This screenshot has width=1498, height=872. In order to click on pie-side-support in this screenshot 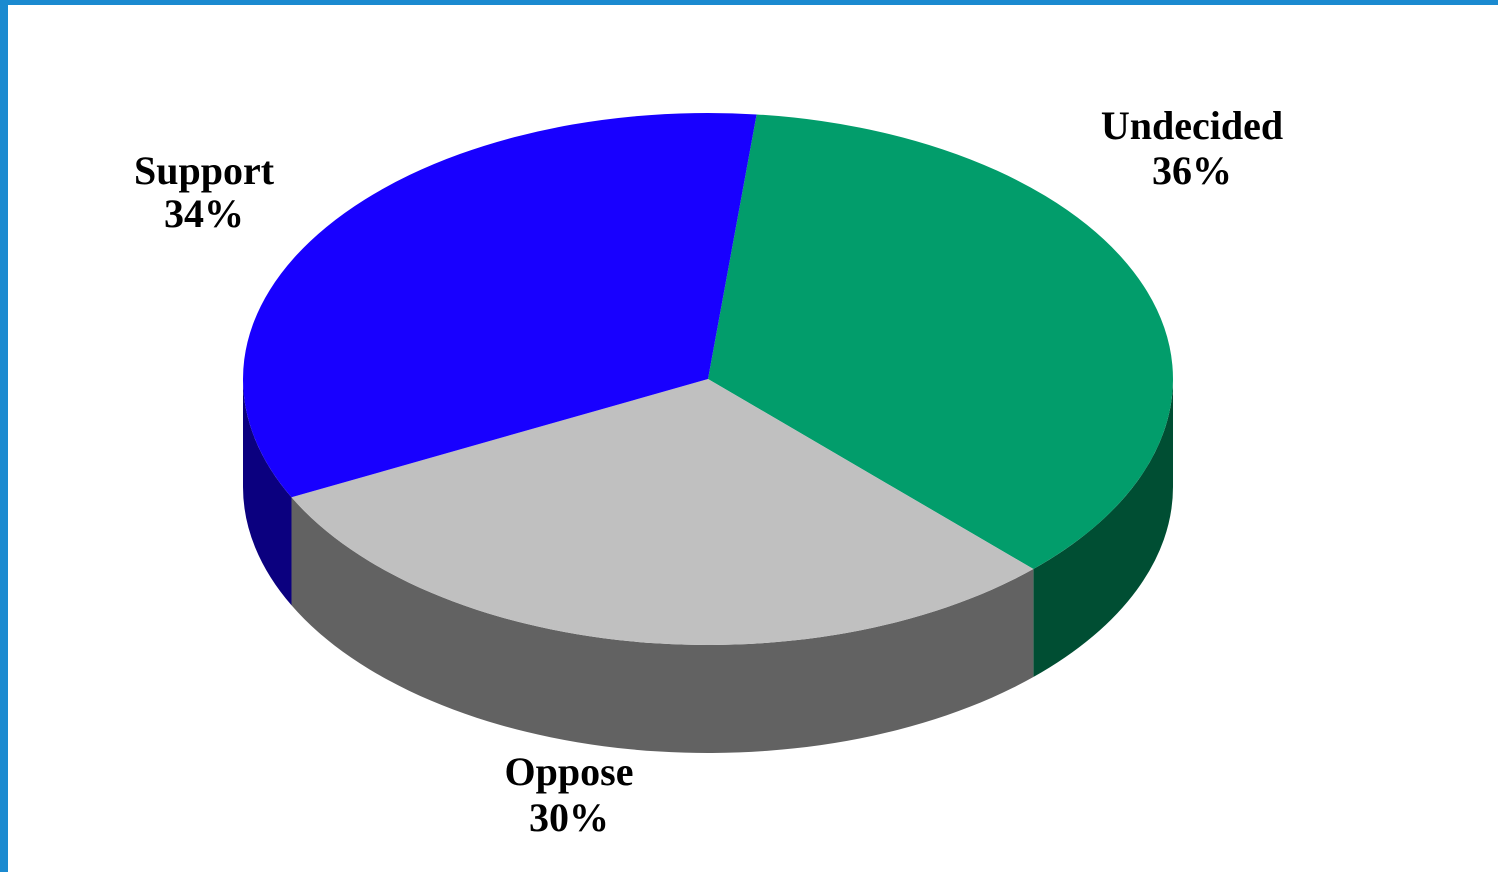, I will do `click(267, 492)`.